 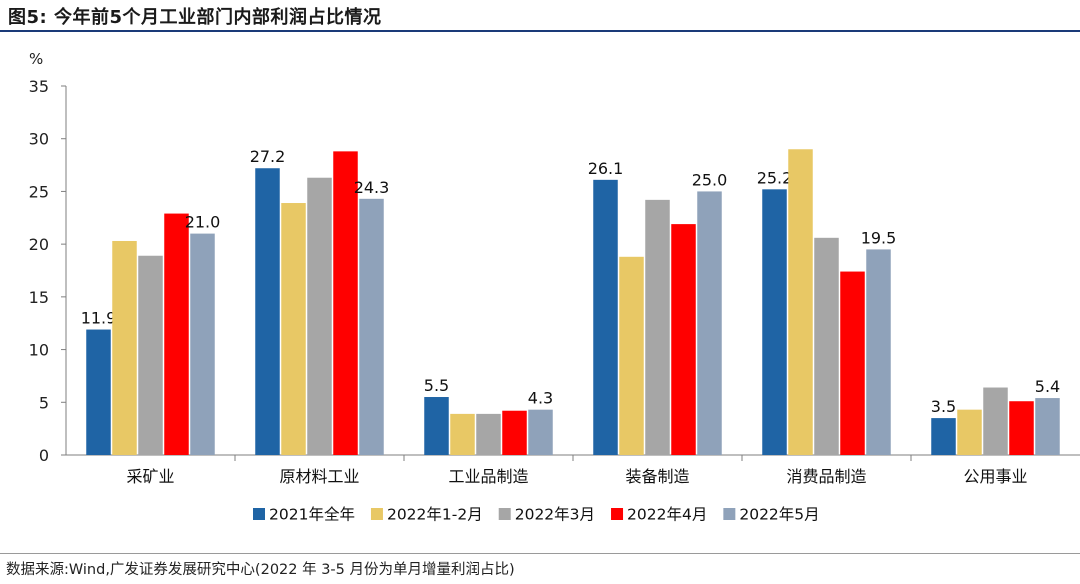 I want to click on data-label: 5.5, so click(x=436, y=385).